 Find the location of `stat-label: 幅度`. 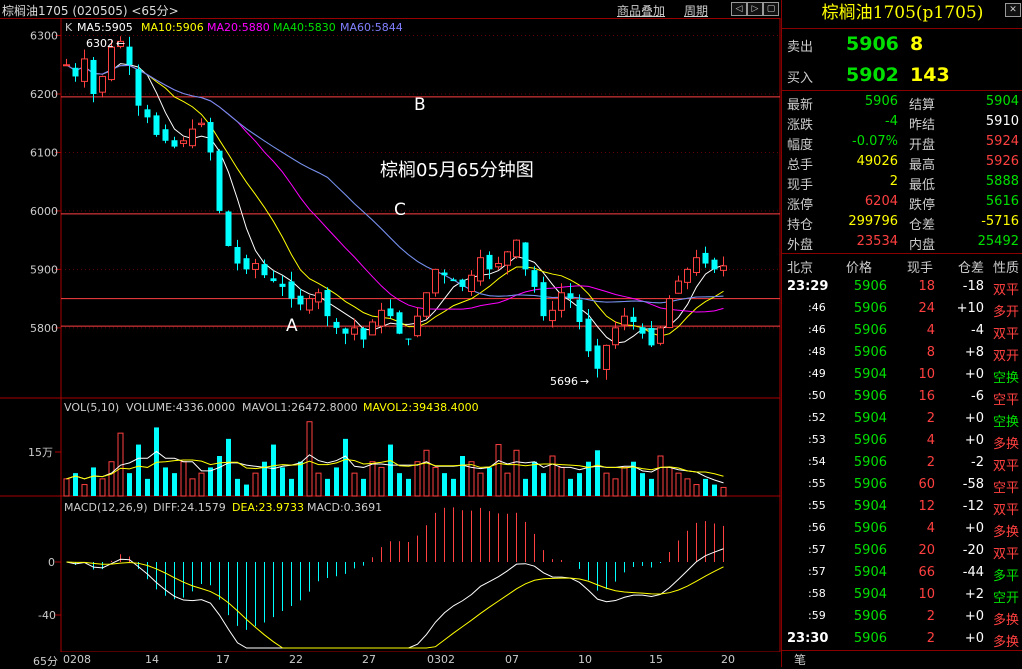

stat-label: 幅度 is located at coordinates (800, 145).